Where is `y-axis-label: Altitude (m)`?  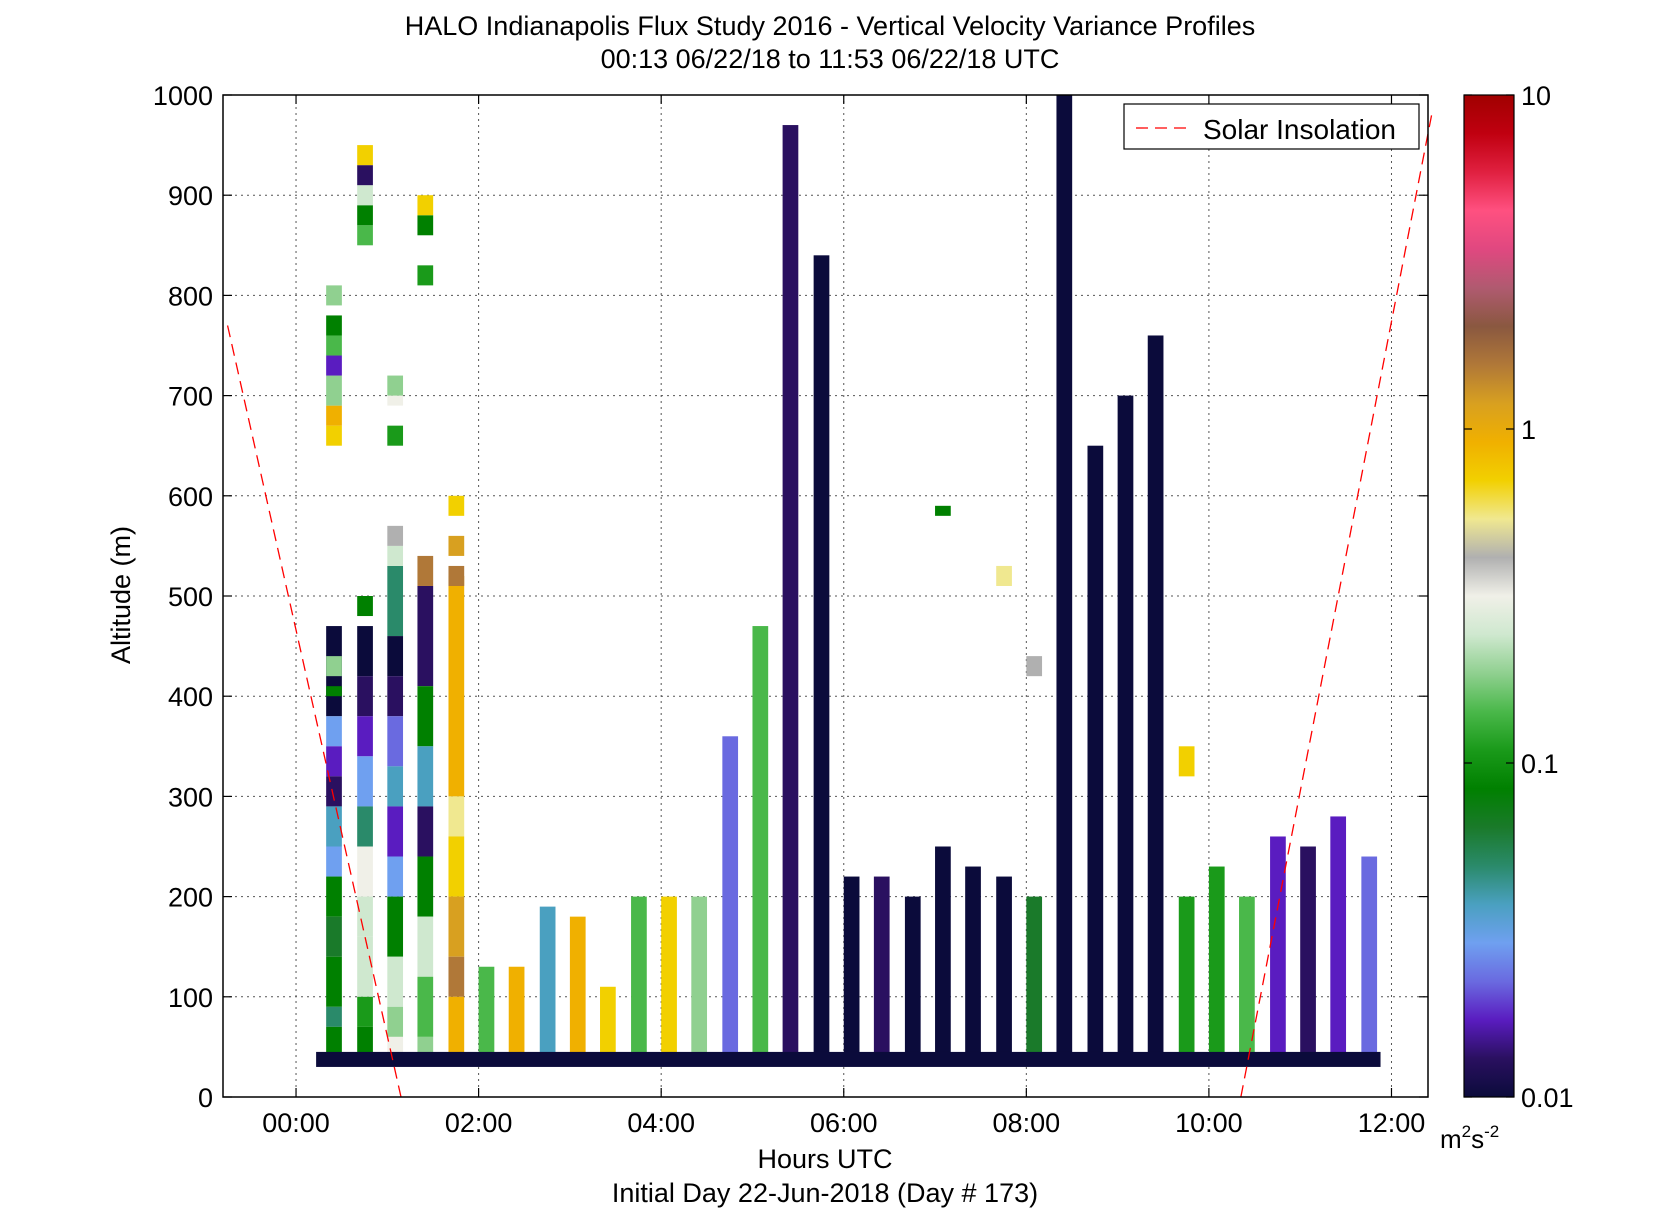 y-axis-label: Altitude (m) is located at coordinates (121, 595).